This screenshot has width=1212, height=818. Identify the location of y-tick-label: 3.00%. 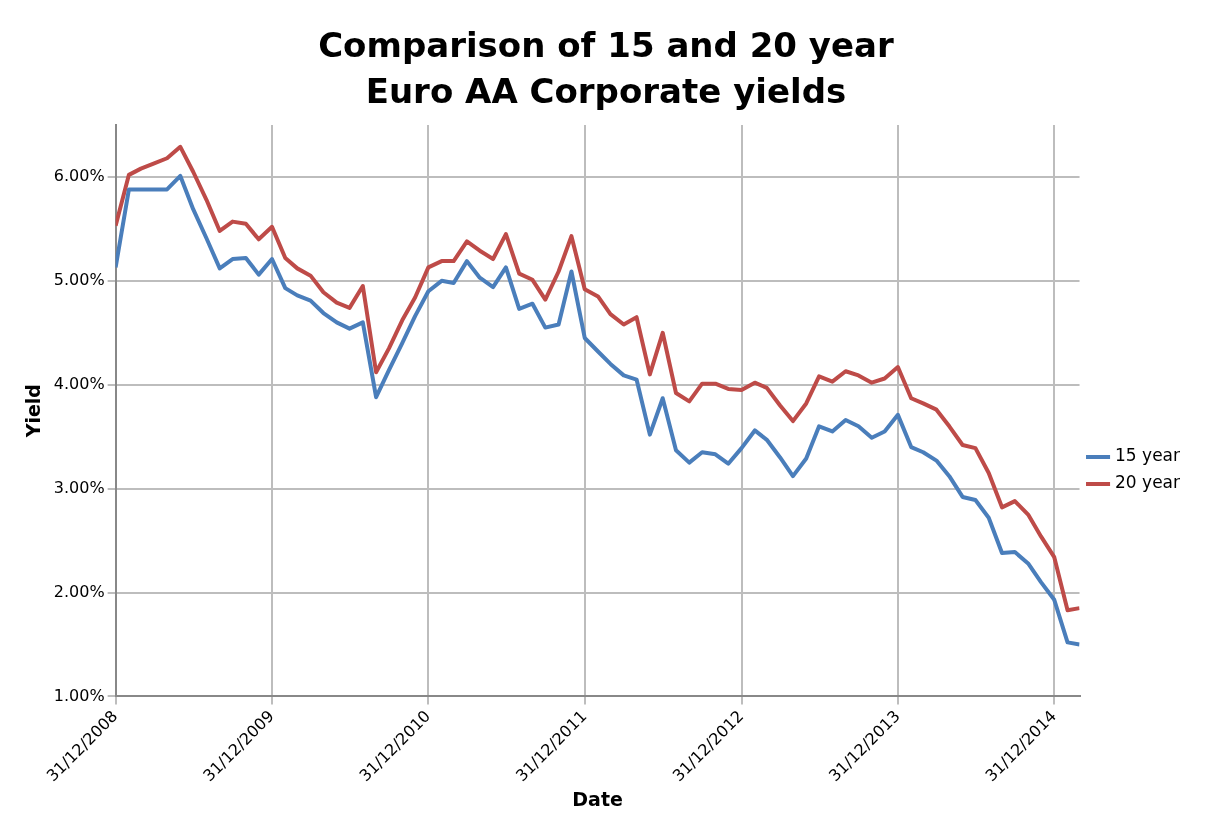
(79, 487).